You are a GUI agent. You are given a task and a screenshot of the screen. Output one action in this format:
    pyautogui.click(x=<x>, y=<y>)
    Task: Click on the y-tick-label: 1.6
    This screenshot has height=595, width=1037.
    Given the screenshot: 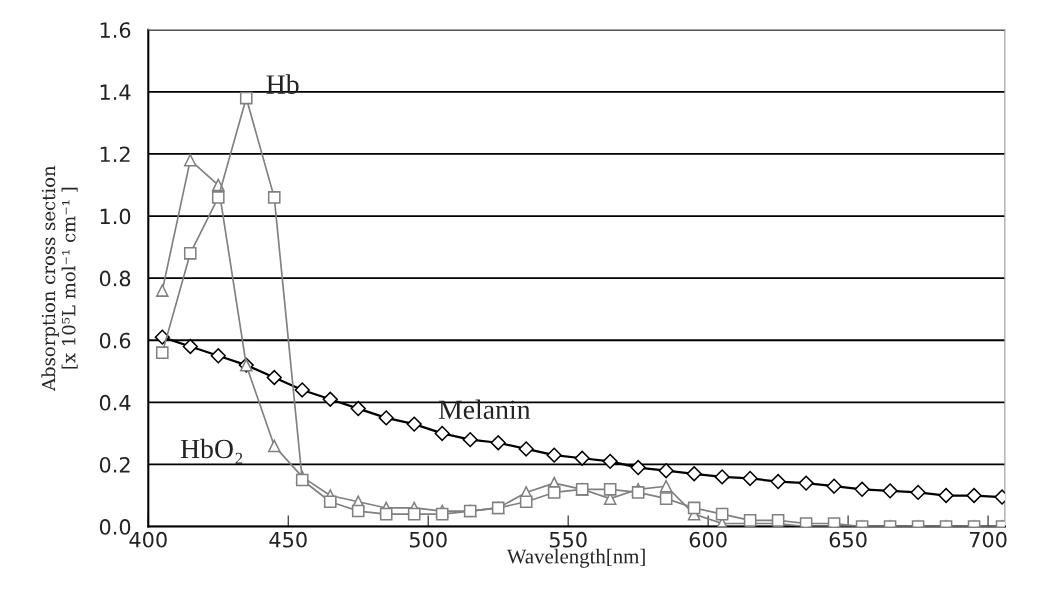 What is the action you would take?
    pyautogui.click(x=115, y=30)
    